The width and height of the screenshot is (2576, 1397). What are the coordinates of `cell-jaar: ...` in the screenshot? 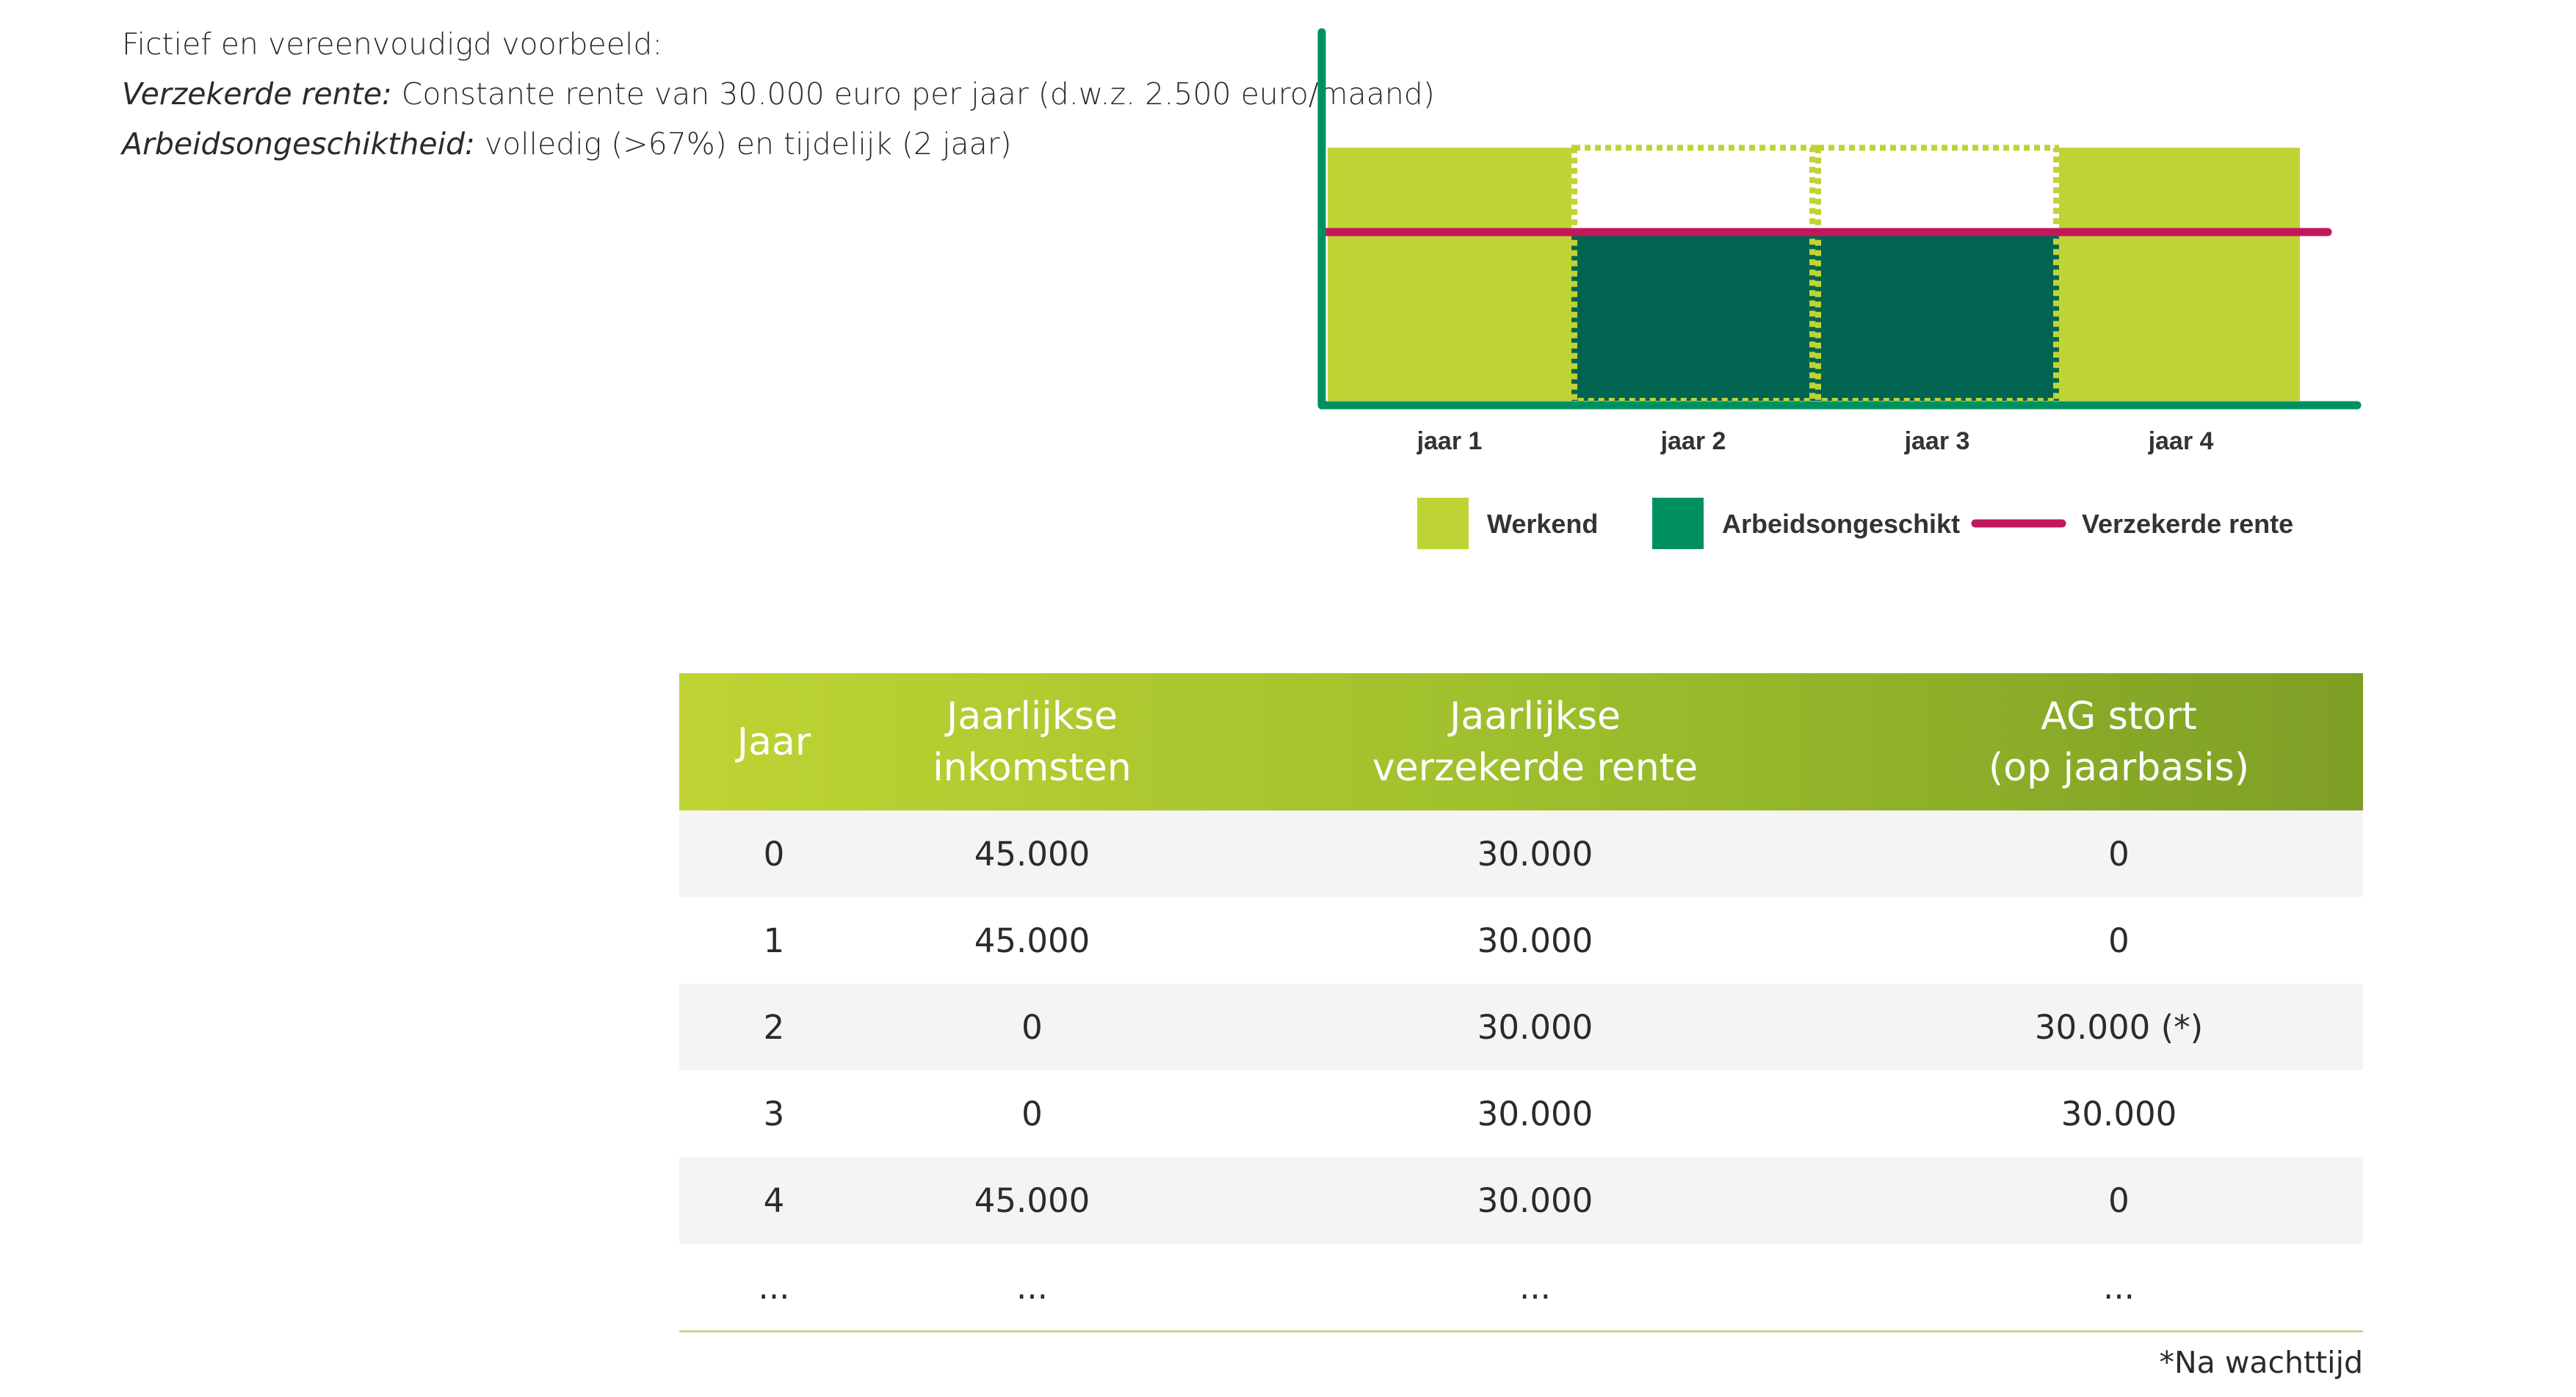 It's located at (774, 1287).